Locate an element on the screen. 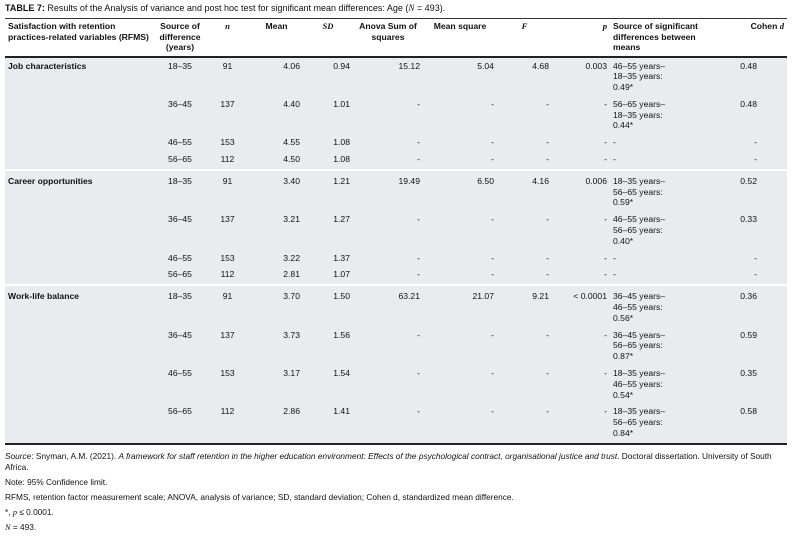 This screenshot has width=792, height=537. sd-cell: 0.94 is located at coordinates (328, 76).